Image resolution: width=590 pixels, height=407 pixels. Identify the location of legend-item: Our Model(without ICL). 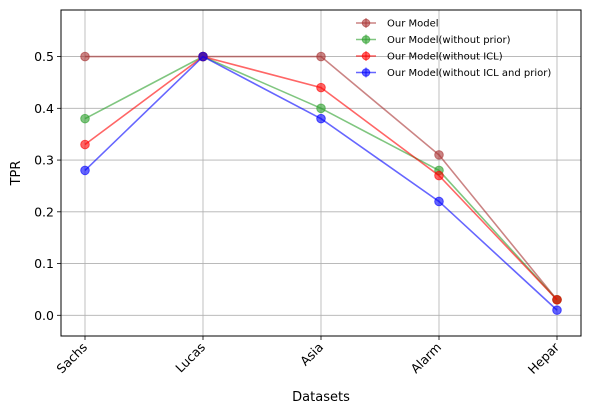
(429, 57).